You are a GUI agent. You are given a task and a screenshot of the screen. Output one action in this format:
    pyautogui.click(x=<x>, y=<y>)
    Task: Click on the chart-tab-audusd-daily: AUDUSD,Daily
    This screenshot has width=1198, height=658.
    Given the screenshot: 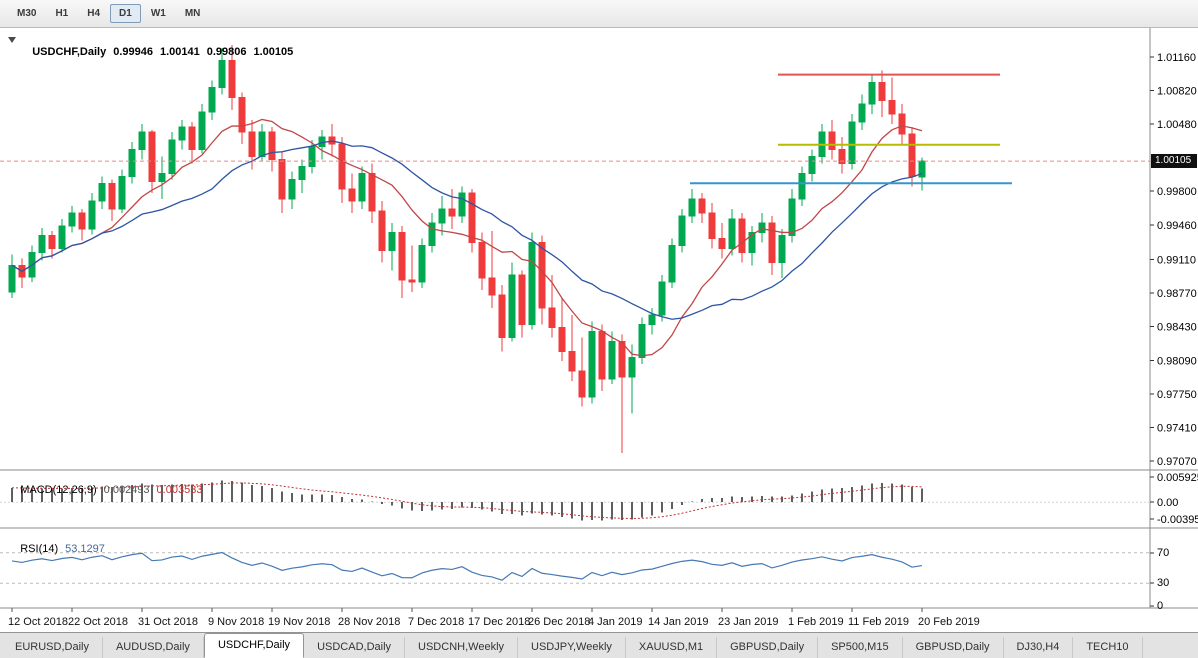 What is the action you would take?
    pyautogui.click(x=153, y=647)
    